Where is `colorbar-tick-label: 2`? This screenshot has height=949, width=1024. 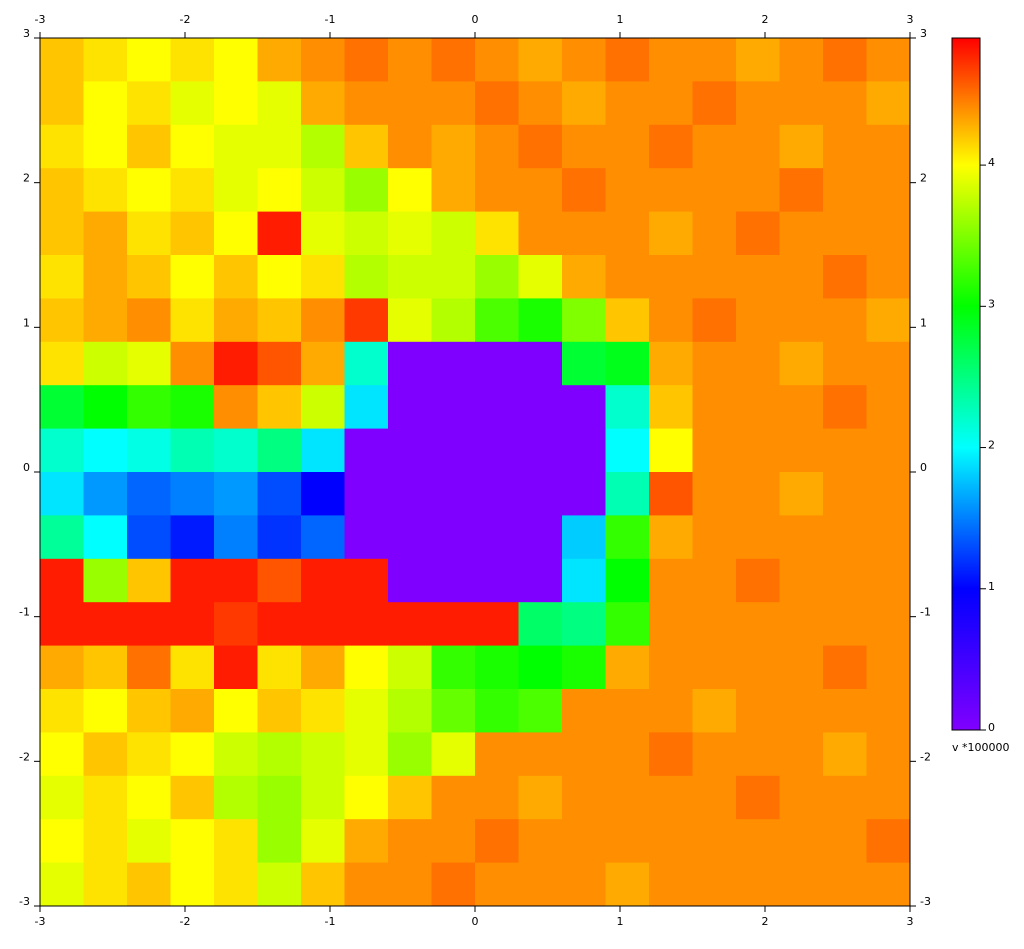 colorbar-tick-label: 2 is located at coordinates (991, 445).